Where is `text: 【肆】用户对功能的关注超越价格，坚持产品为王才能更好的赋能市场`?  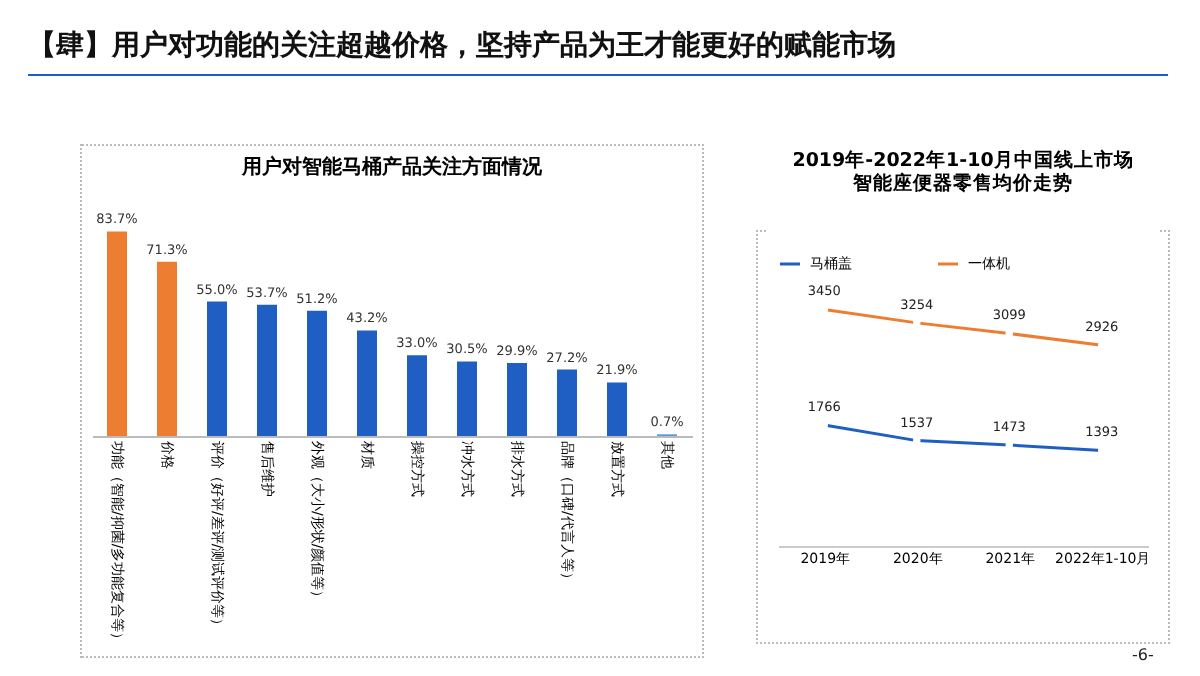
text: 【肆】用户对功能的关注超越价格，坚持产品为王才能更好的赋能市场 is located at coordinates (598, 52).